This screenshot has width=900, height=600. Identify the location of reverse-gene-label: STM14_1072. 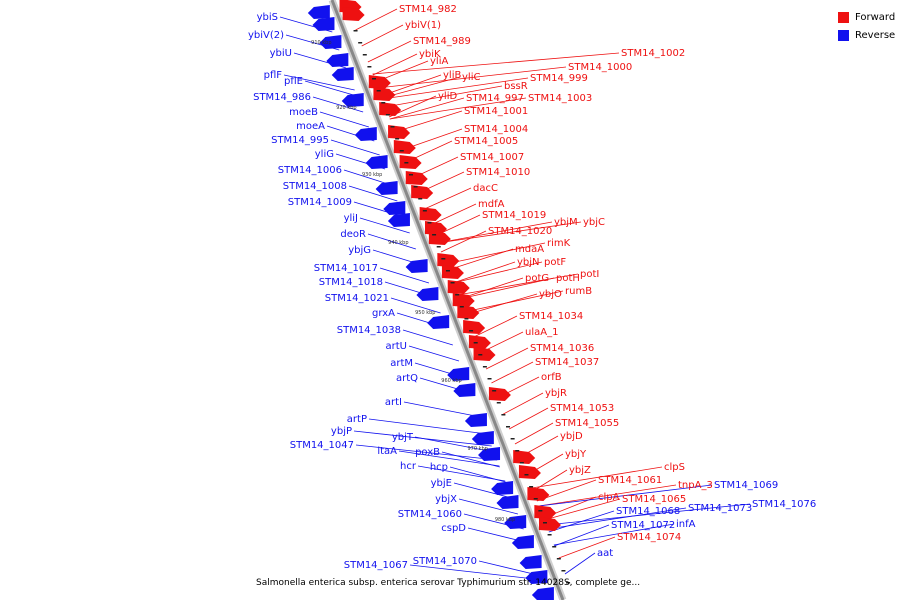
(643, 525).